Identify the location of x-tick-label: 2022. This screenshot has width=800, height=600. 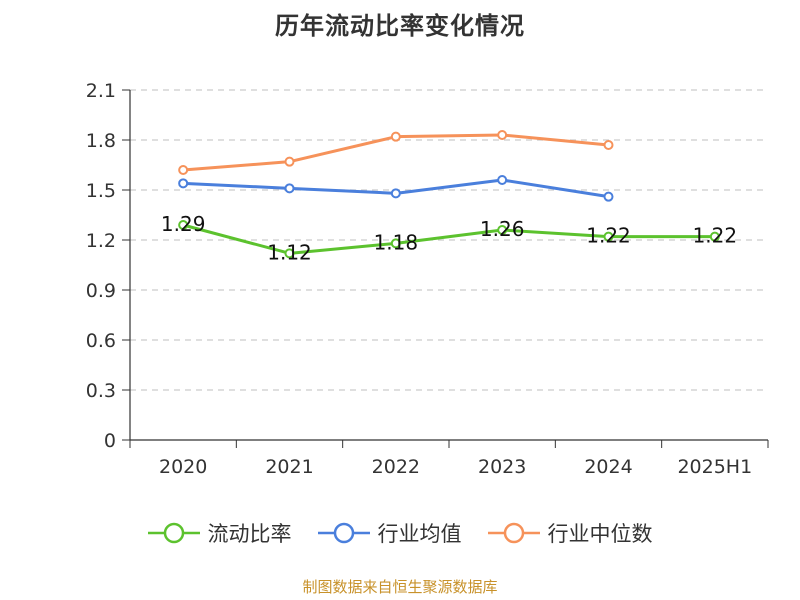
(396, 467).